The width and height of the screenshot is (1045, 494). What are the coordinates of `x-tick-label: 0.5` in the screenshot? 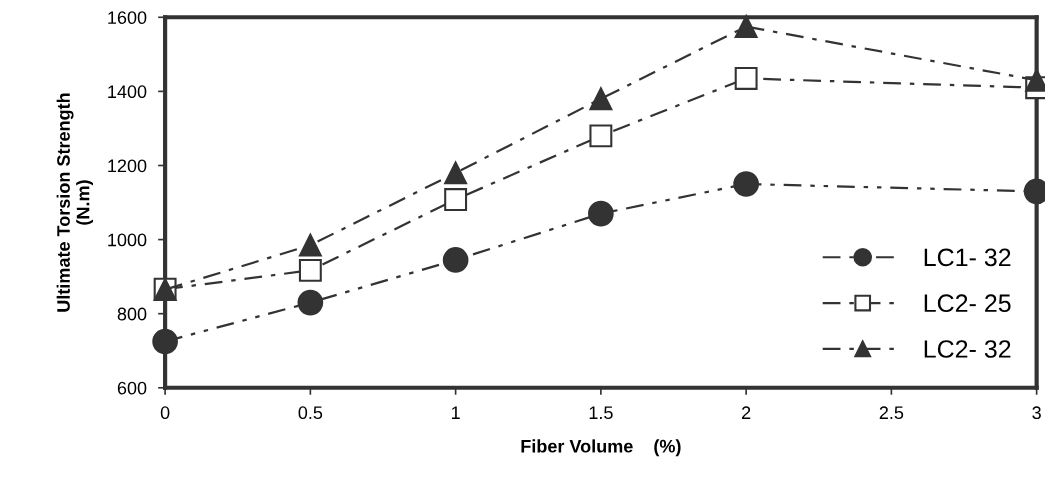 It's located at (310, 413).